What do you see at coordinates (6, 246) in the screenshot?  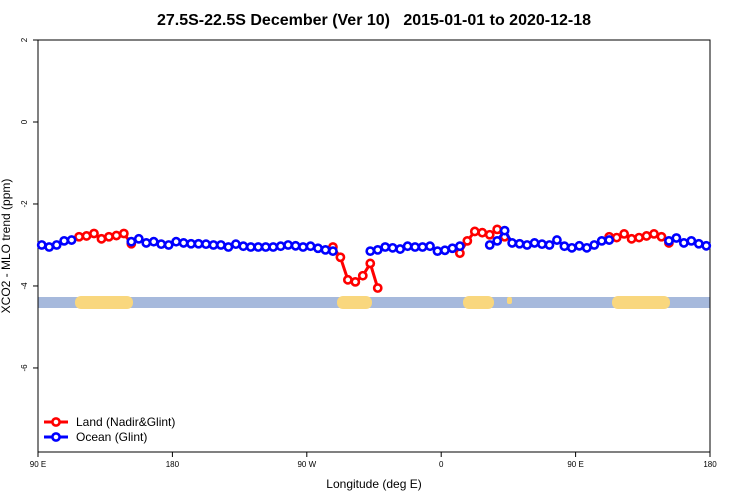 I see `y-axis-label: XCO2 - MLO trend (ppm)` at bounding box center [6, 246].